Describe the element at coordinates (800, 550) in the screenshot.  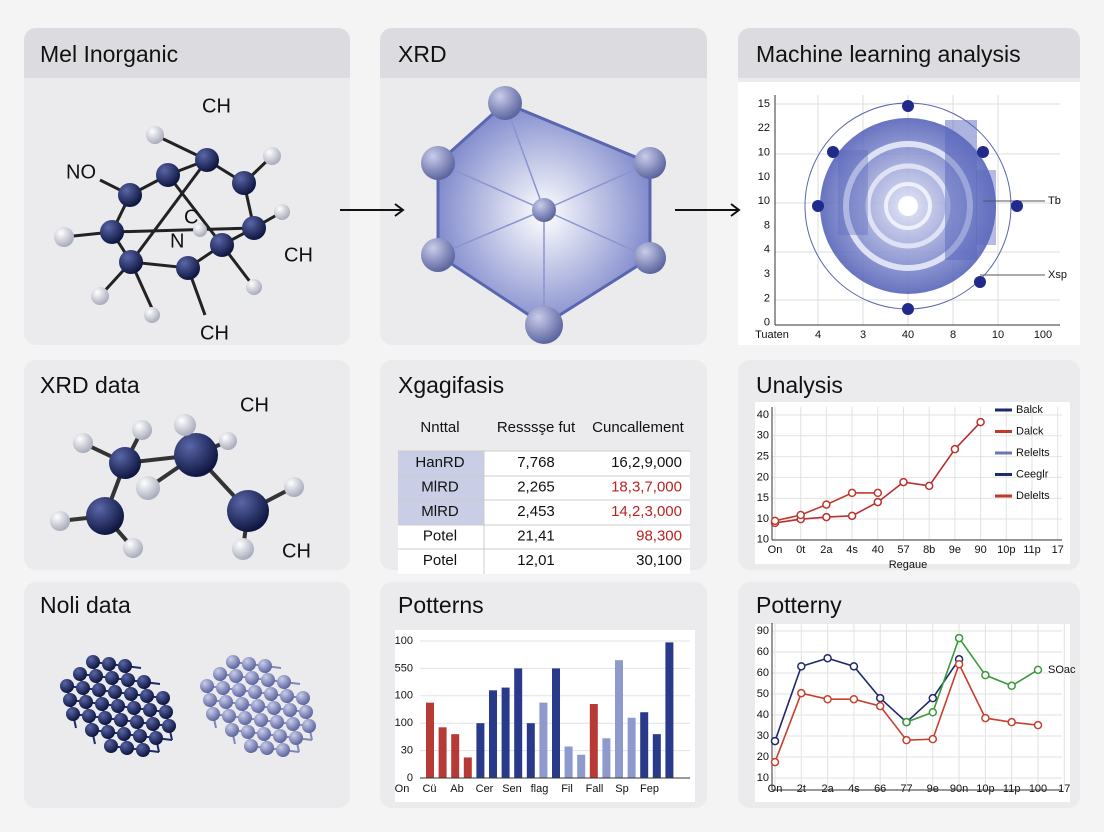
I see `x-tick-label: 0t` at that location.